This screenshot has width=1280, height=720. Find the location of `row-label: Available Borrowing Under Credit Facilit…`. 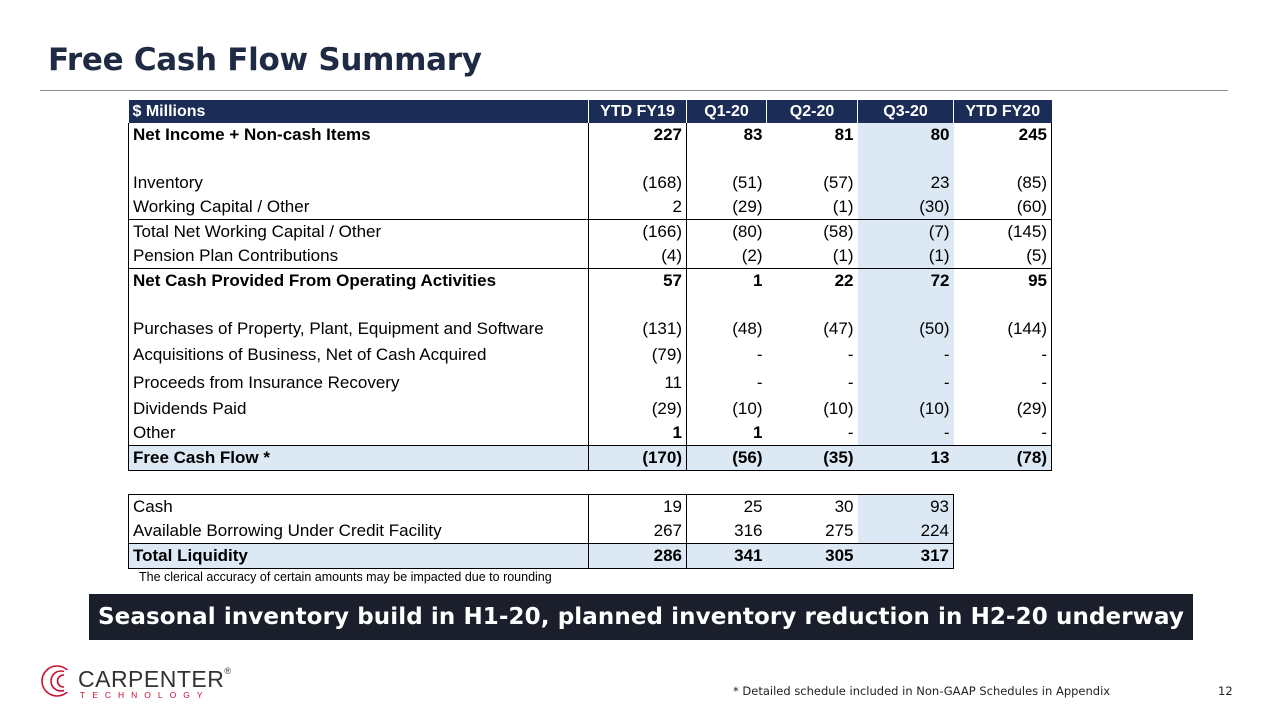

row-label: Available Borrowing Under Credit Facilit… is located at coordinates (358, 531).